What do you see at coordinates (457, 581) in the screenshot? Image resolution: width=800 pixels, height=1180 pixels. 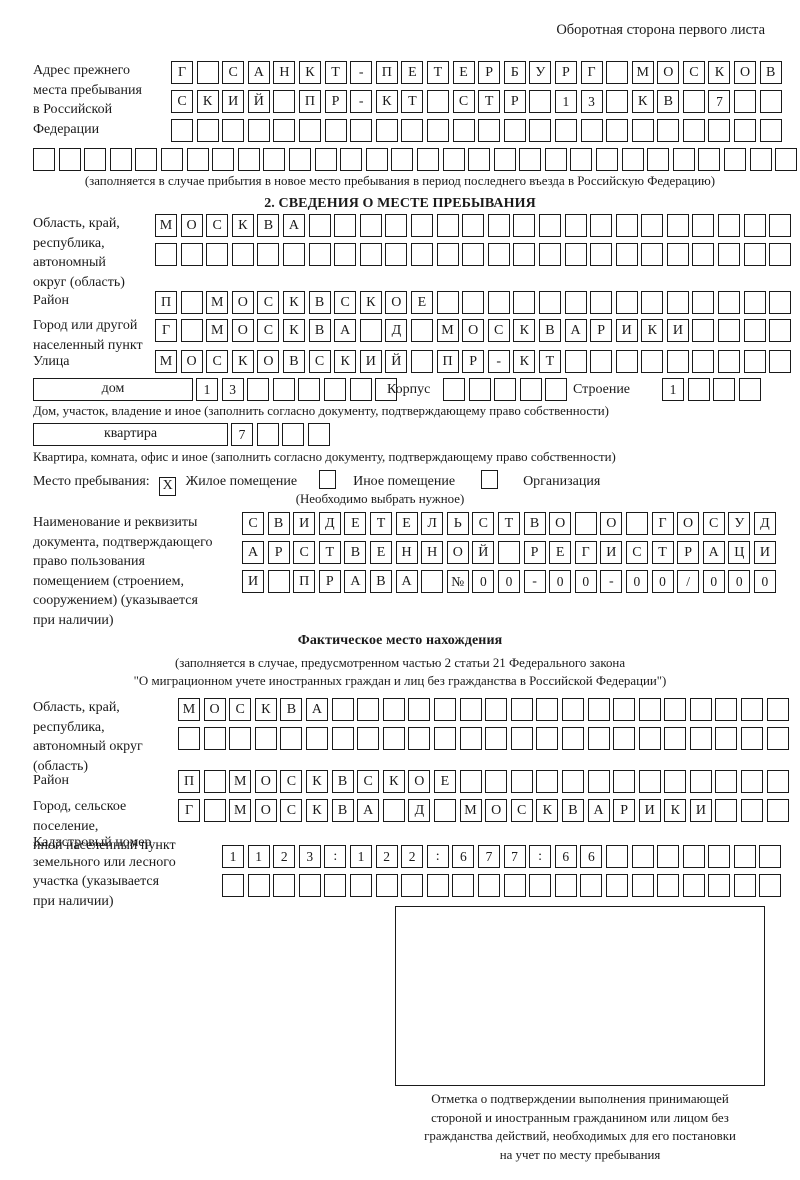 I see `char-cell: №` at bounding box center [457, 581].